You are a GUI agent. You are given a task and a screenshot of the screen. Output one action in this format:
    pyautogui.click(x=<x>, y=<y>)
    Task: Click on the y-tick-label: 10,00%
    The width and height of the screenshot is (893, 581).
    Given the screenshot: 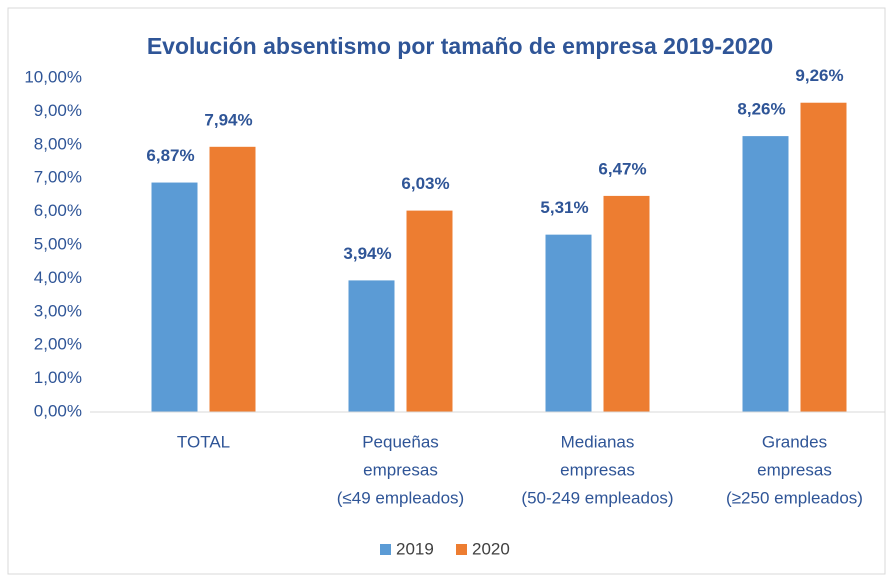 What is the action you would take?
    pyautogui.click(x=53, y=76)
    